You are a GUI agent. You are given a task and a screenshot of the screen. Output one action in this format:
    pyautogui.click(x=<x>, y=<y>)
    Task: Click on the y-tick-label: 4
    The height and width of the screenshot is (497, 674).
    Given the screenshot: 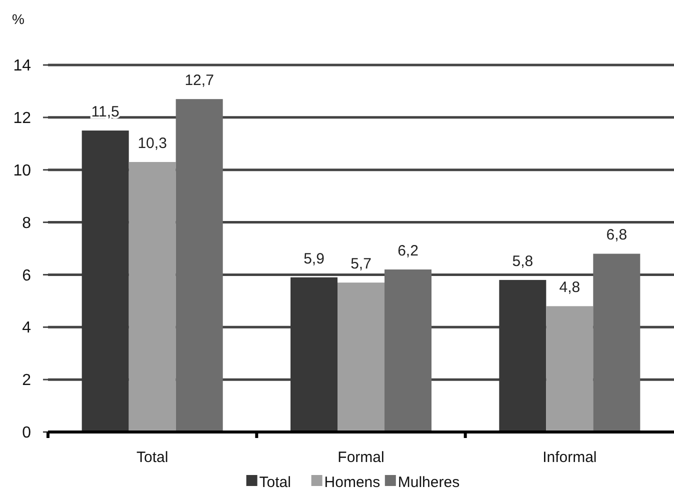 What is the action you would take?
    pyautogui.click(x=27, y=328)
    